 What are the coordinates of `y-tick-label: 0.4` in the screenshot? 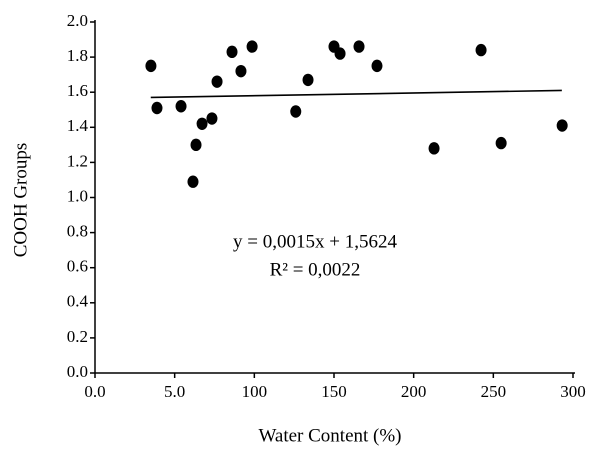 It's located at (78, 301).